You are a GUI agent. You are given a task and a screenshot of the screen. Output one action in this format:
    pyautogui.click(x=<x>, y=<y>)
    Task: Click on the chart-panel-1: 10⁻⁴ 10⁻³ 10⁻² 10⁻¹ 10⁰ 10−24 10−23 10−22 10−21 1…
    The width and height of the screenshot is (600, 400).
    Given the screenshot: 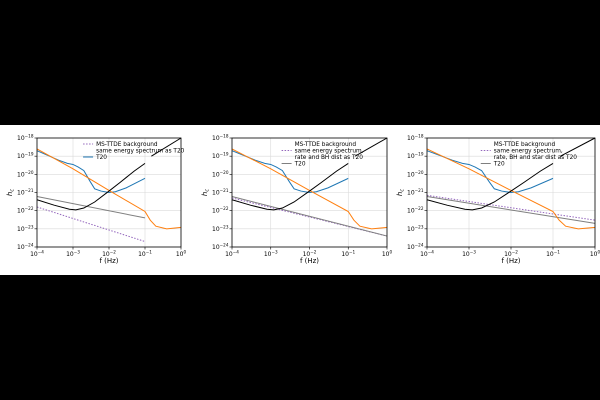 What is the action you would take?
    pyautogui.click(x=96, y=200)
    